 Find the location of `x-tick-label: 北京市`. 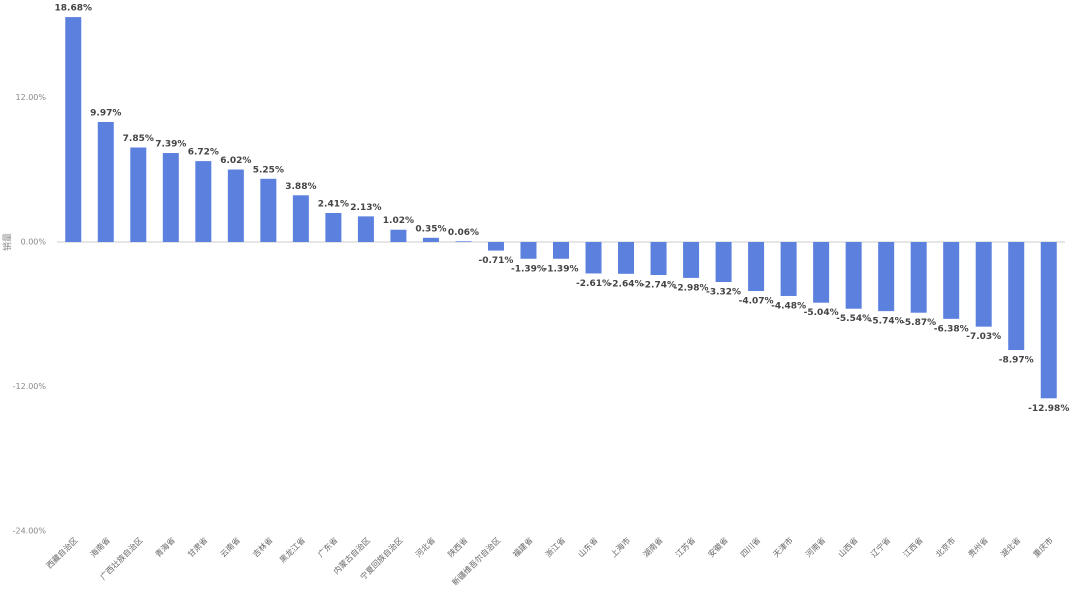

x-tick-label: 北京市 is located at coordinates (945, 547).